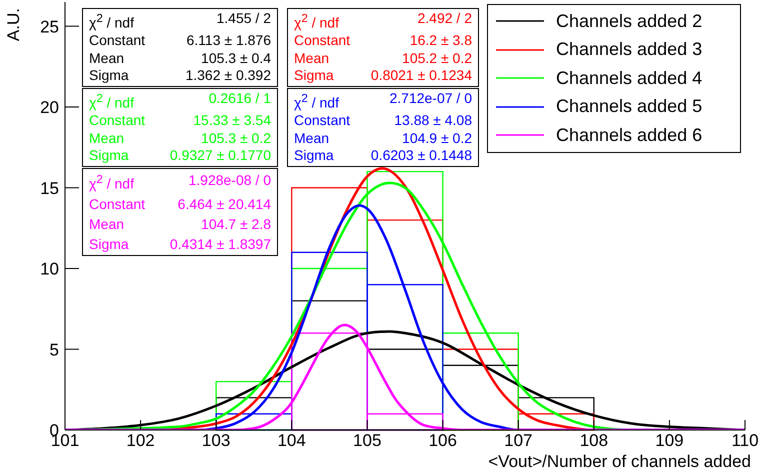 The width and height of the screenshot is (761, 475). Describe the element at coordinates (243, 19) in the screenshot. I see `annotation: 1.455 / 2` at that location.